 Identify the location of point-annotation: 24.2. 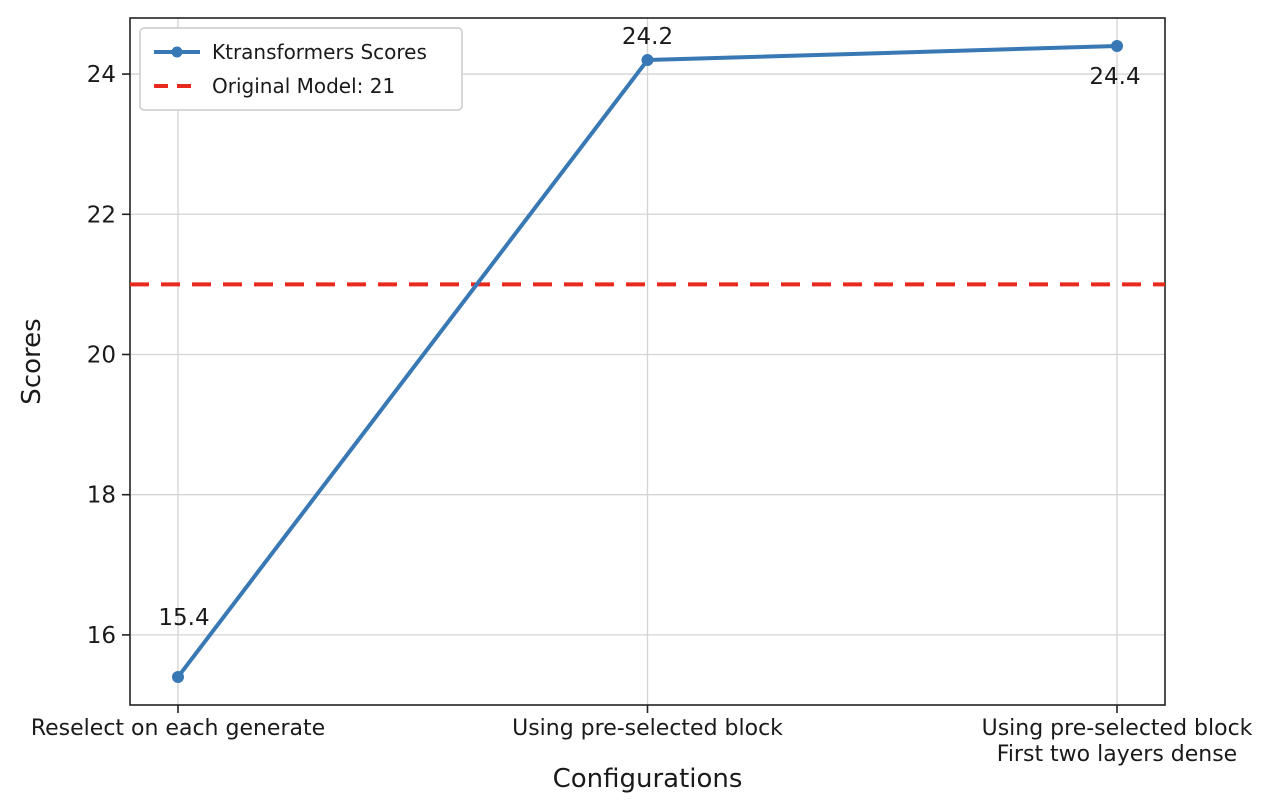
(647, 37).